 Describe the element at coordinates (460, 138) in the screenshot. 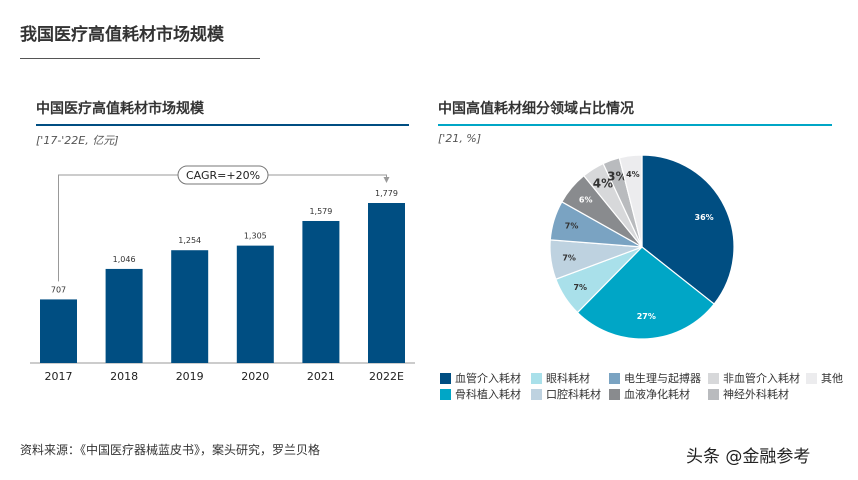

I see `pie-chart-unit: ['21, %]` at that location.